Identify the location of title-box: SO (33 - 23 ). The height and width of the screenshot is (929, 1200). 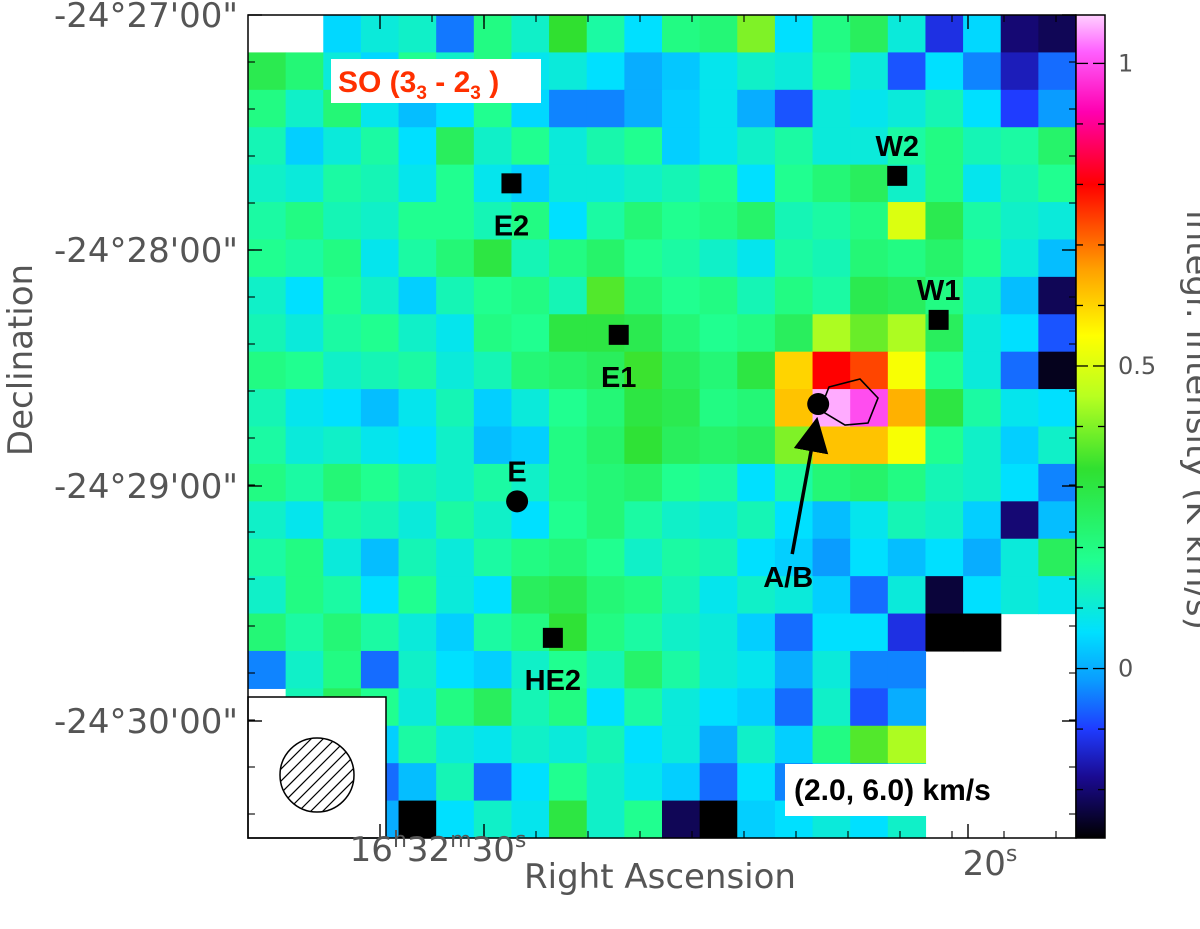
(436, 81).